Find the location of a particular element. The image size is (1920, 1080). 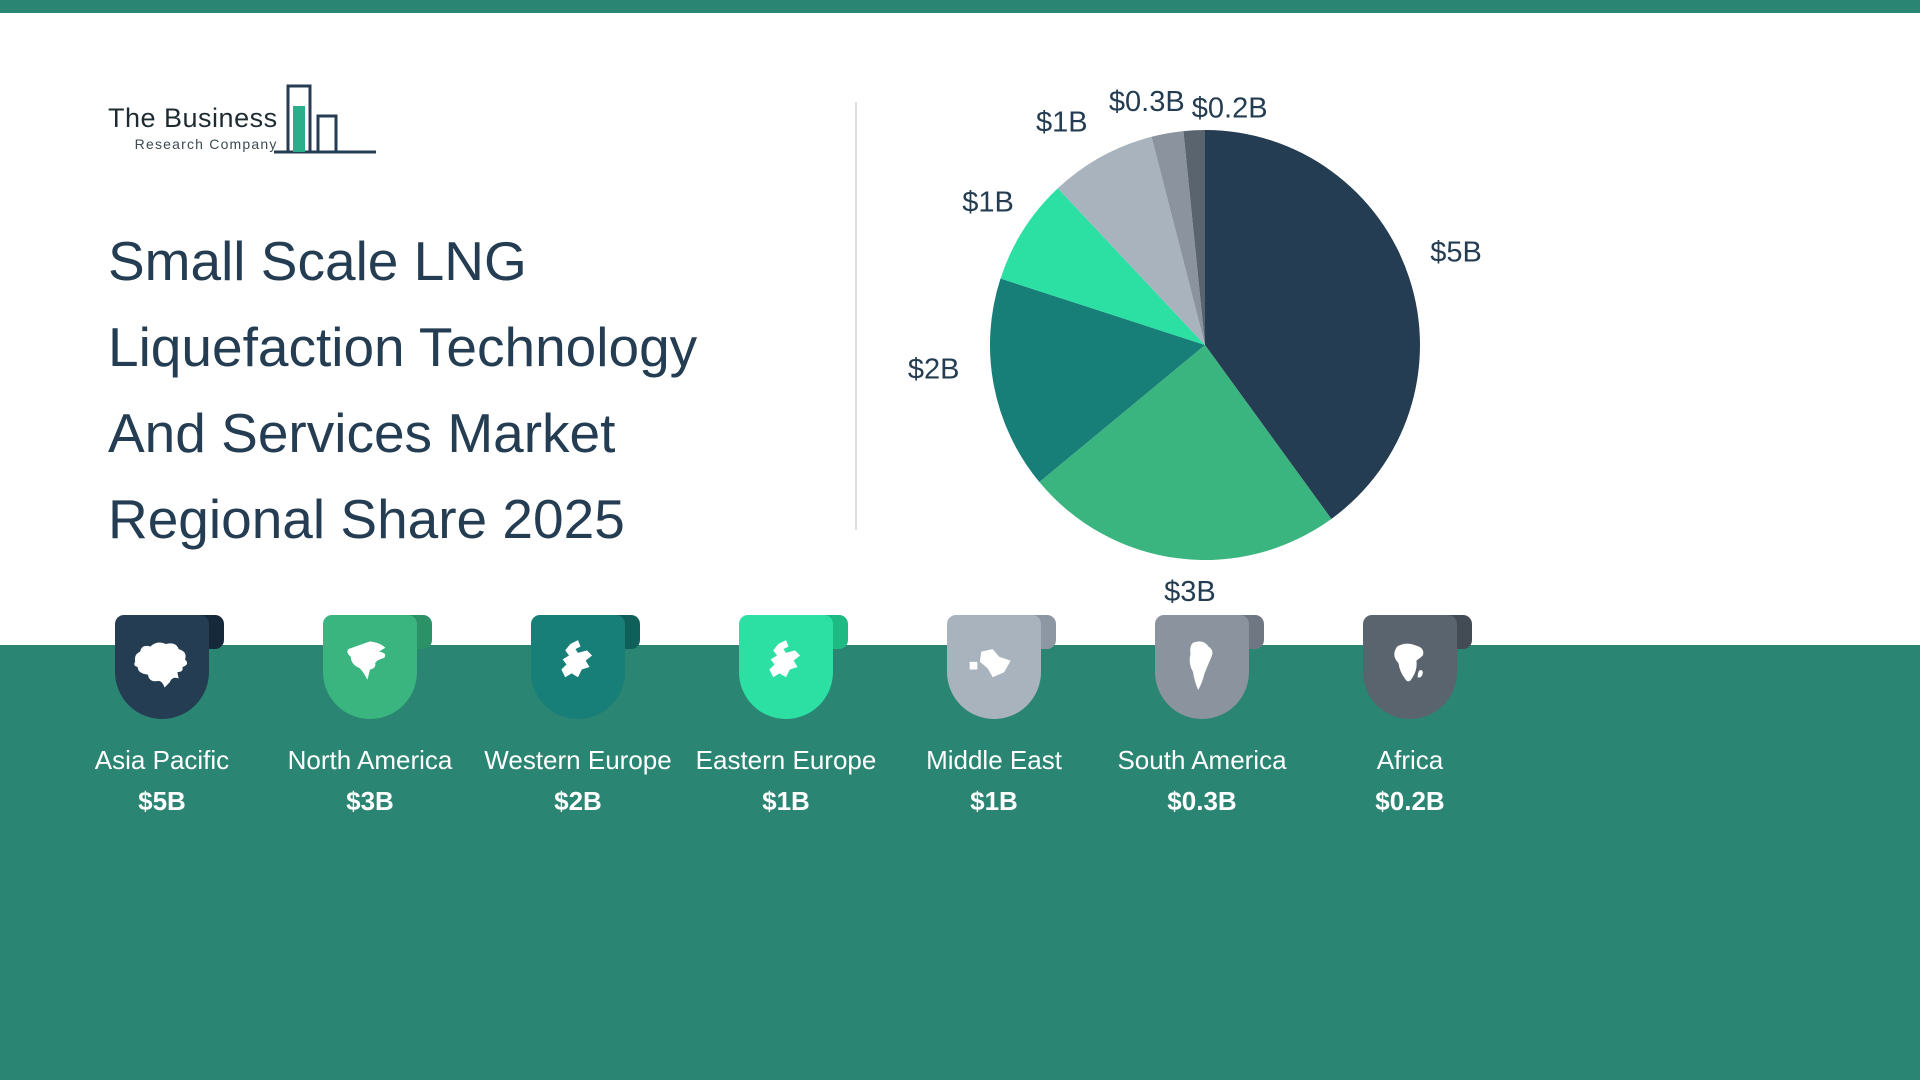

legend-item-africa: Africa $0.2B is located at coordinates (1410, 716).